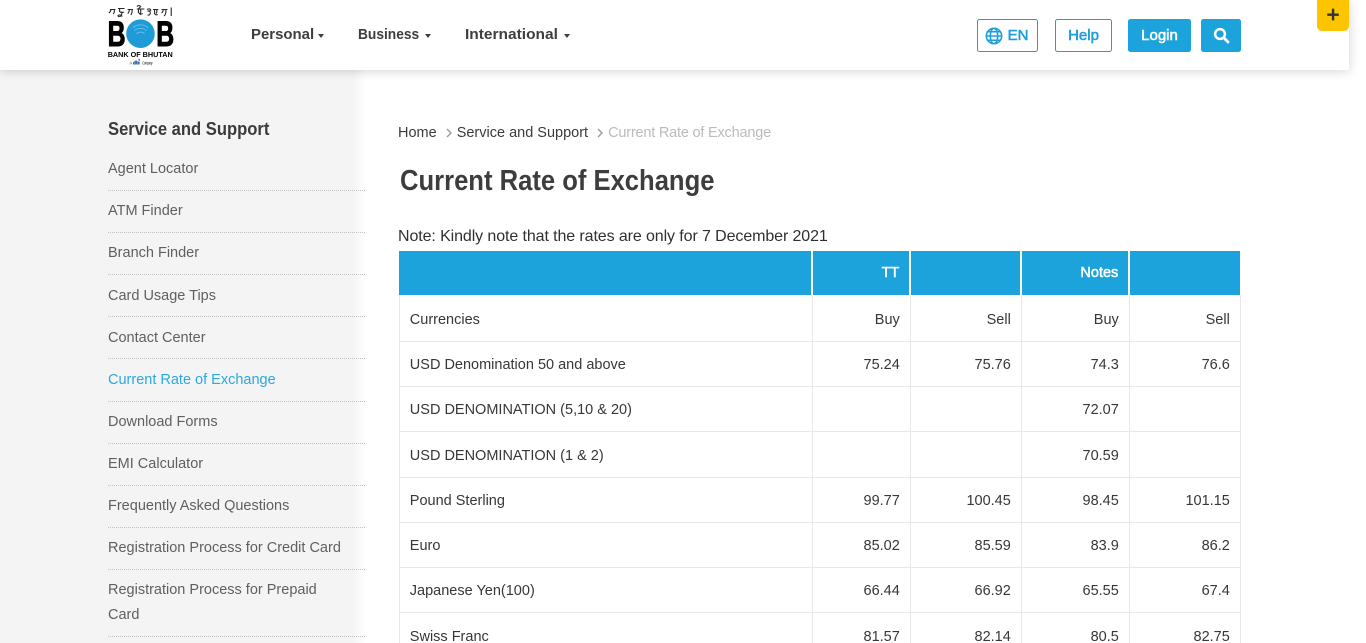 This screenshot has height=643, width=1366. I want to click on svg-text: A dhi, so click(133, 62).